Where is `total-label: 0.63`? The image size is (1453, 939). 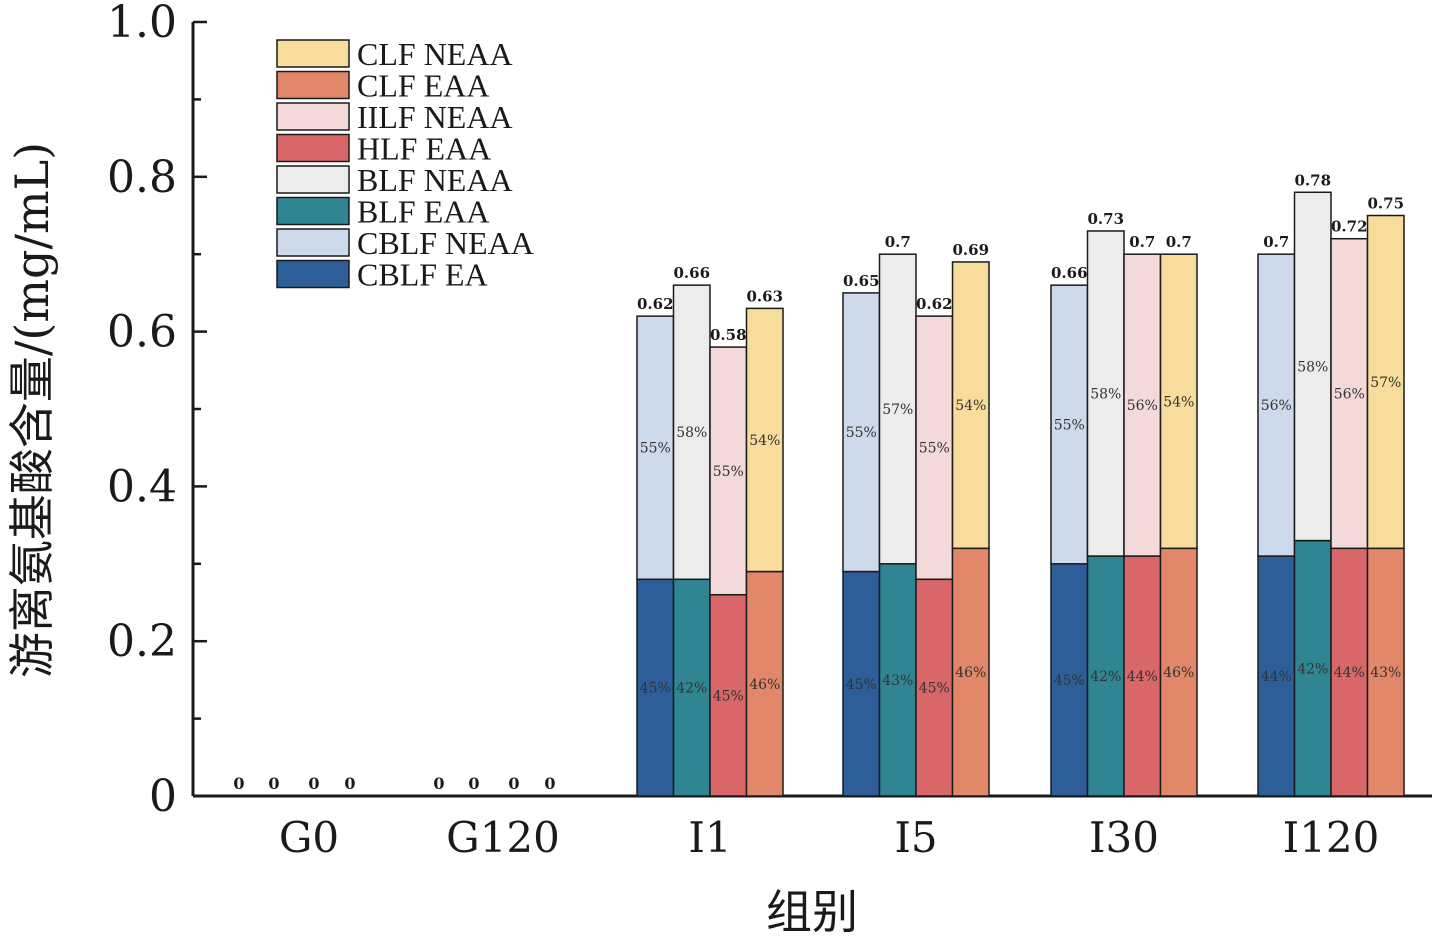
total-label: 0.63 is located at coordinates (764, 296).